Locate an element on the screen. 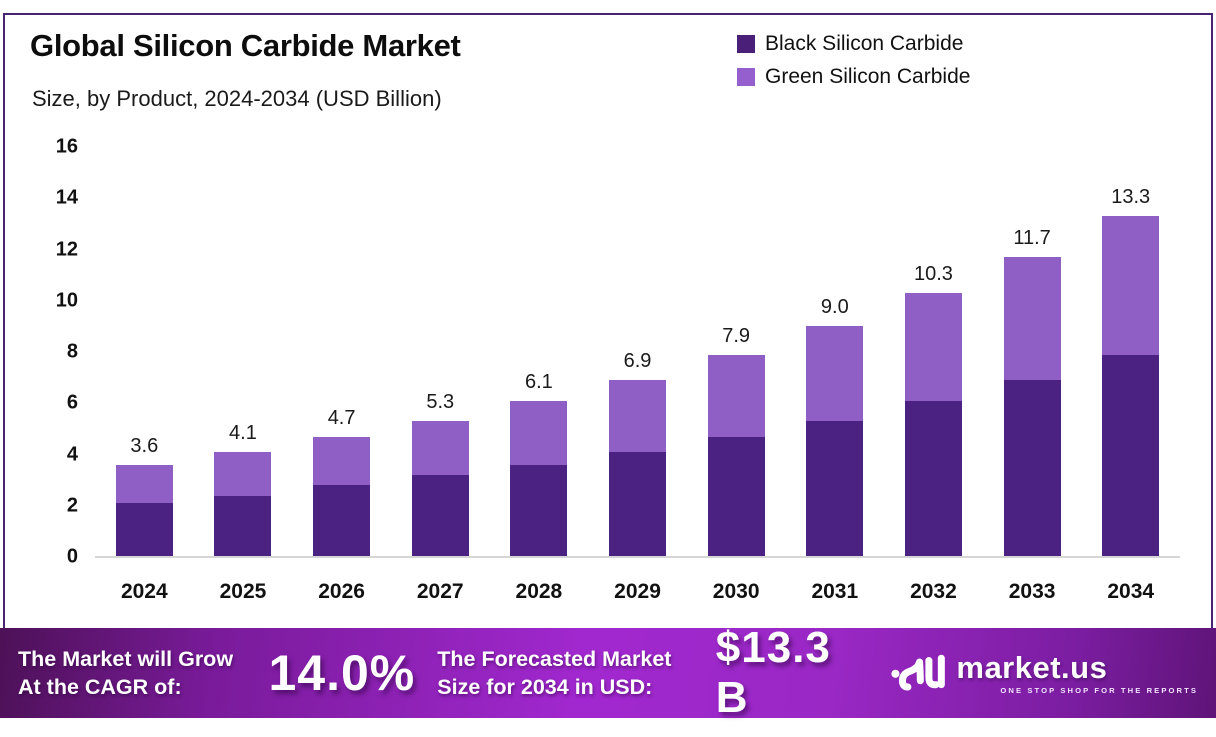 The width and height of the screenshot is (1216, 737). bar-value-label: 3.6 is located at coordinates (144, 445).